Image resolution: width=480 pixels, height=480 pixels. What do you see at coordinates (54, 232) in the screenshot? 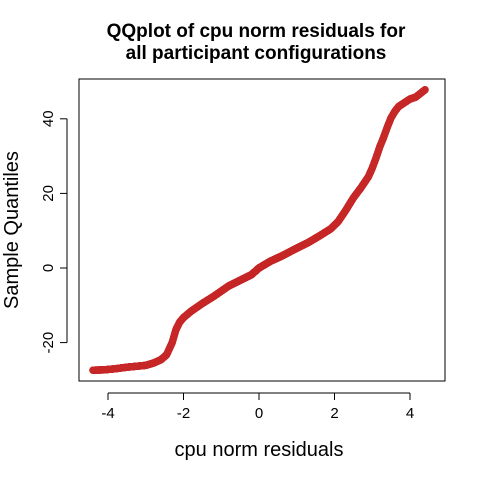
I see `y-axis: -20 0 20 40` at bounding box center [54, 232].